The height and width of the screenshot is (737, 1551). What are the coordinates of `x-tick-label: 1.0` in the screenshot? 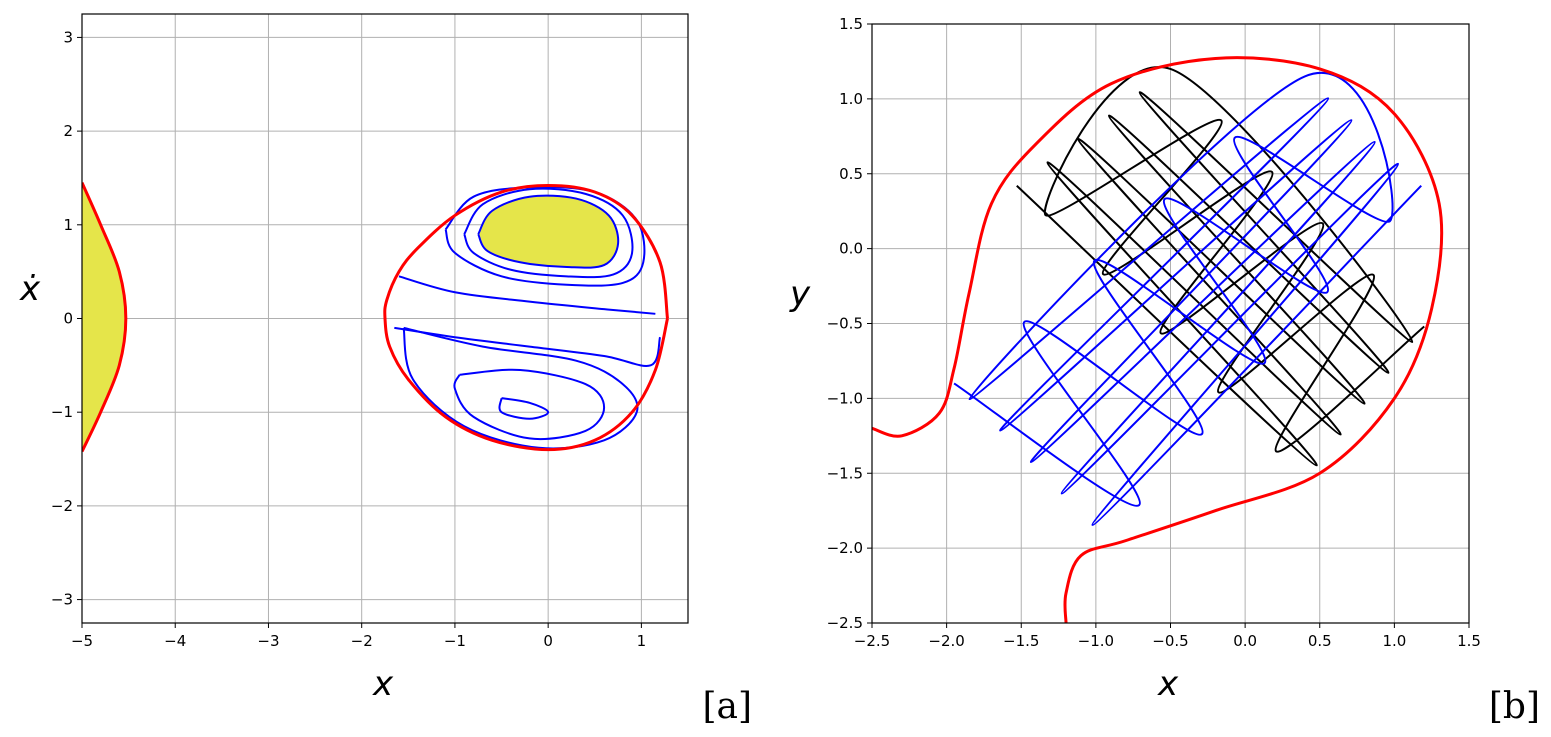 It's located at (1394, 641).